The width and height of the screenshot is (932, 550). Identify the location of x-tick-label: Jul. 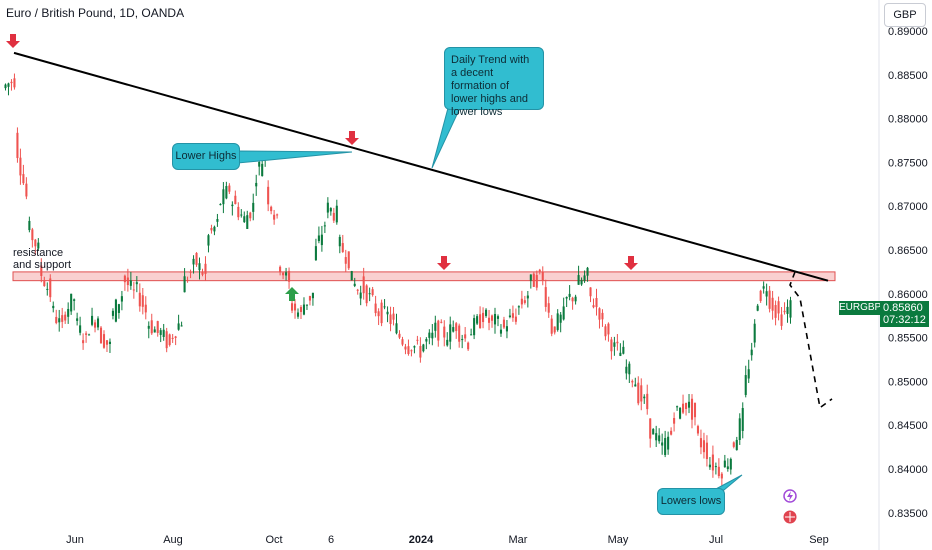
(716, 540).